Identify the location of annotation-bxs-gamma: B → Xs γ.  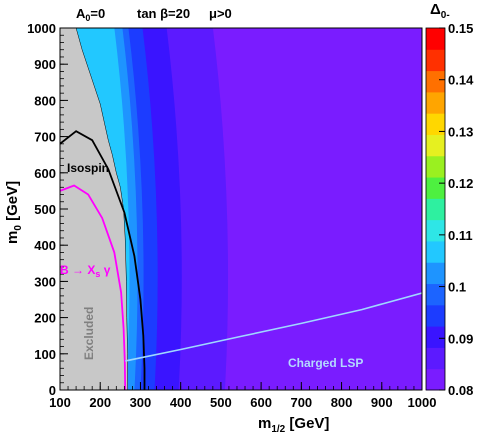
(85, 271).